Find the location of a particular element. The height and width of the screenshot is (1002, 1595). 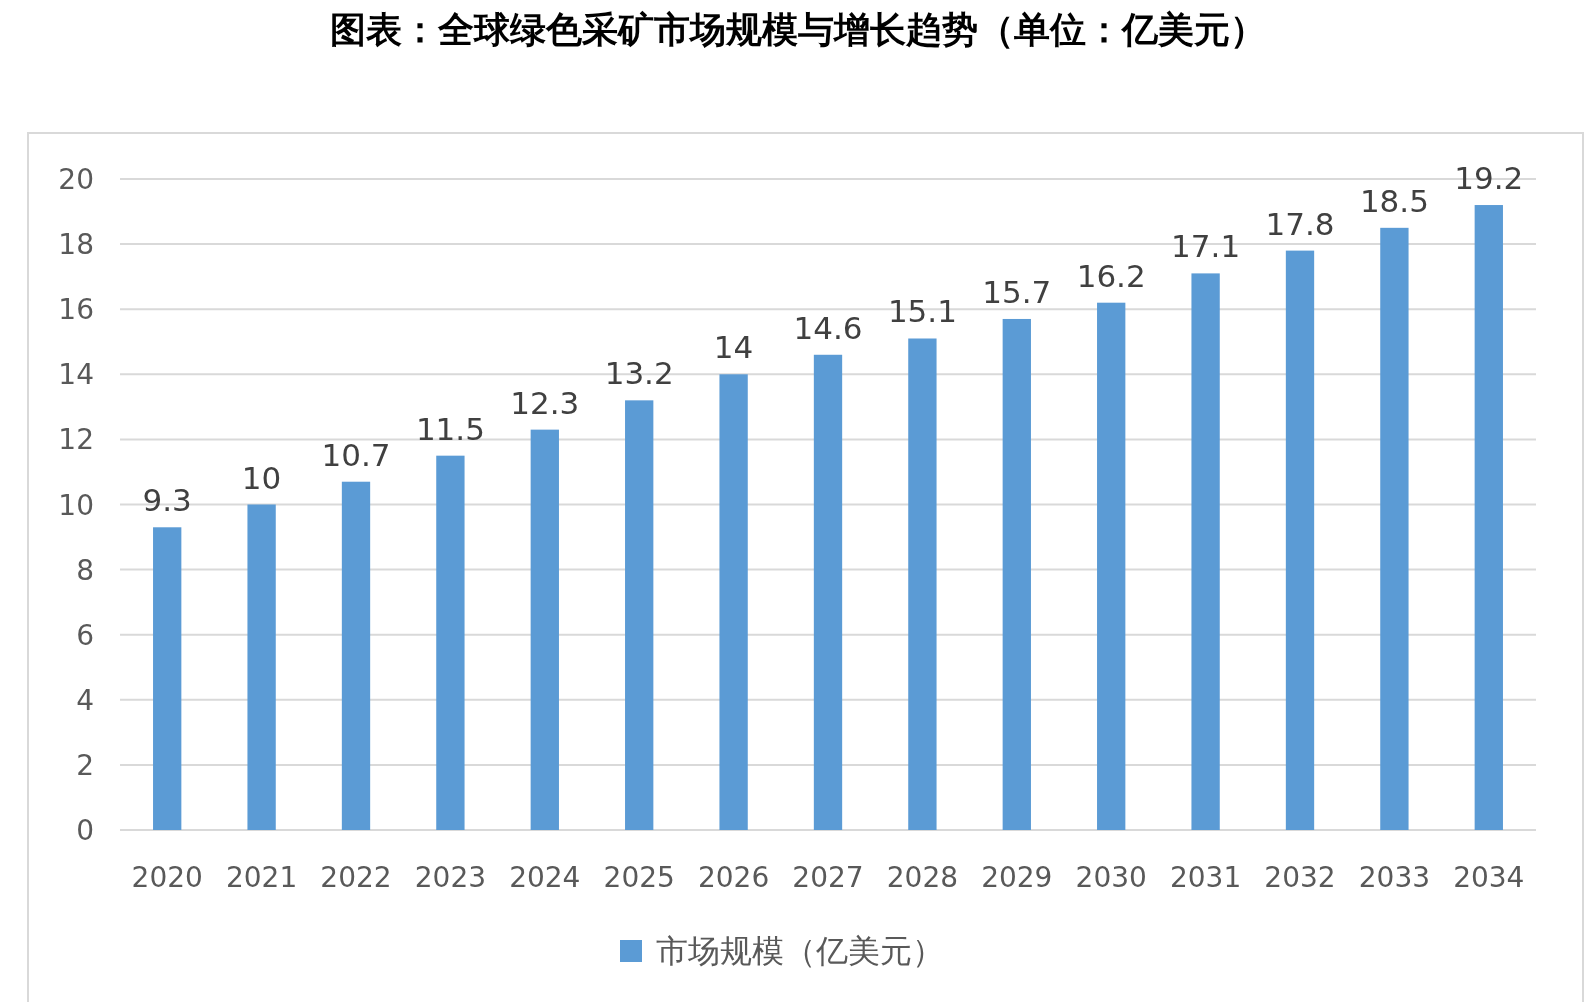

x-tick-label: 2031 is located at coordinates (1205, 877).